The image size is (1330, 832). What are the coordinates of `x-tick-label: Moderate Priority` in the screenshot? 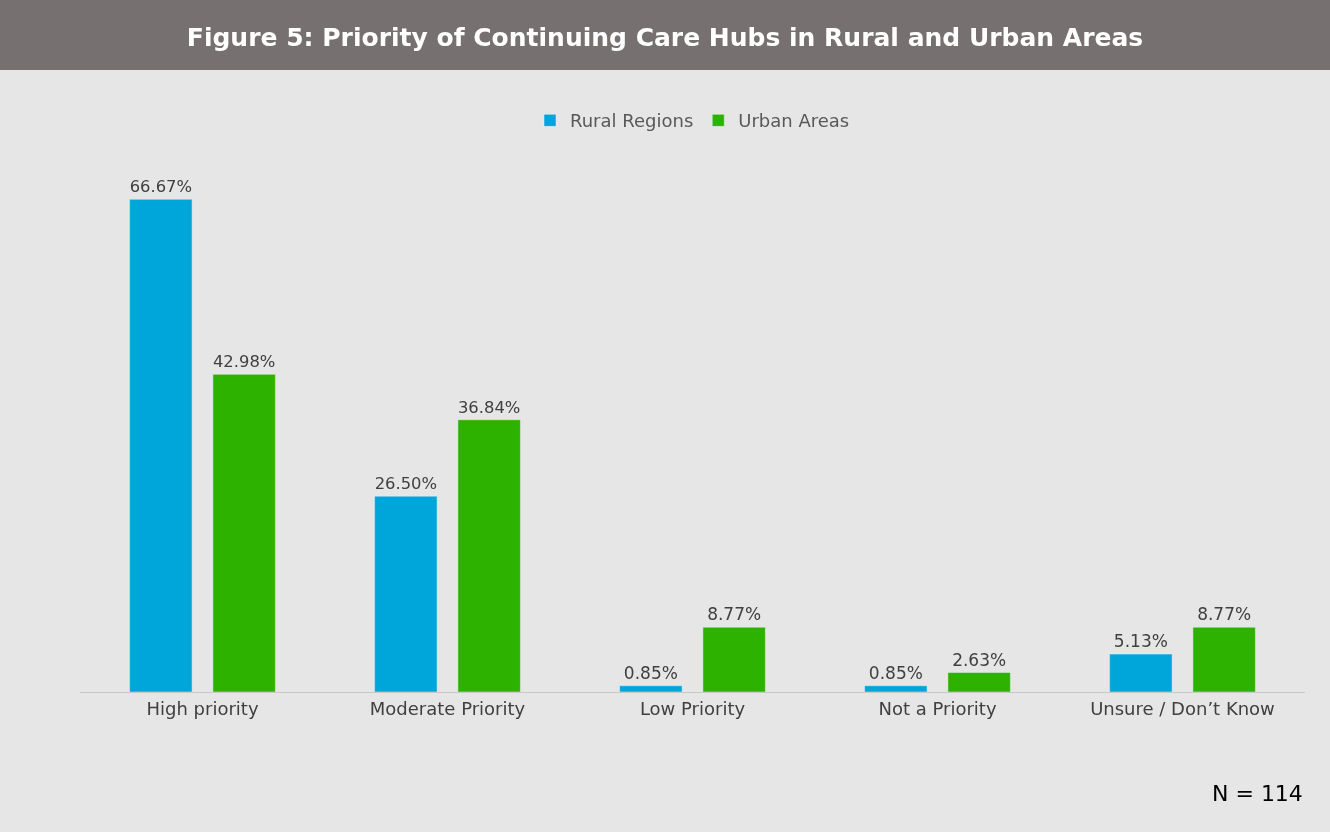 It's located at (447, 708).